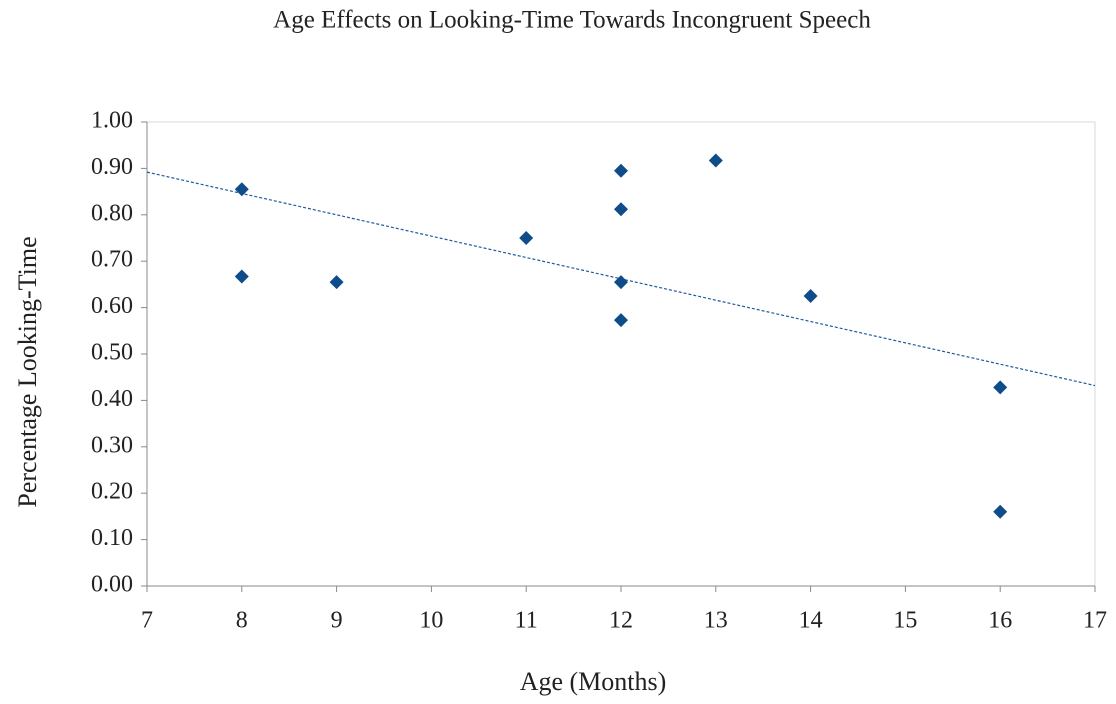 The height and width of the screenshot is (704, 1116). What do you see at coordinates (112, 260) in the screenshot?
I see `y-tick-label: 0.70` at bounding box center [112, 260].